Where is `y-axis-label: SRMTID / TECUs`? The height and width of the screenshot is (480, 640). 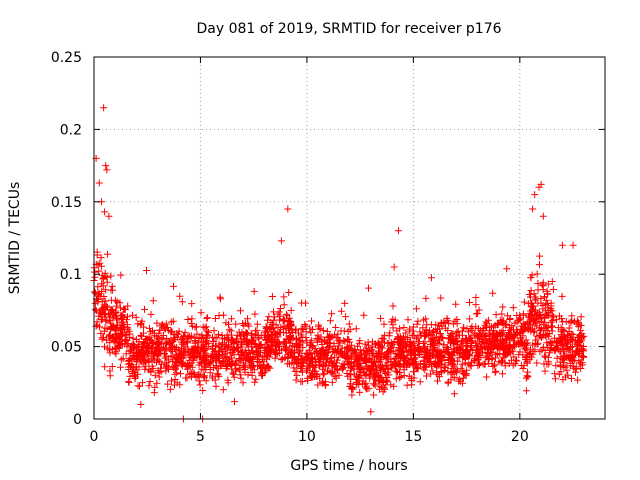
y-axis-label: SRMTID / TECUs is located at coordinates (15, 238).